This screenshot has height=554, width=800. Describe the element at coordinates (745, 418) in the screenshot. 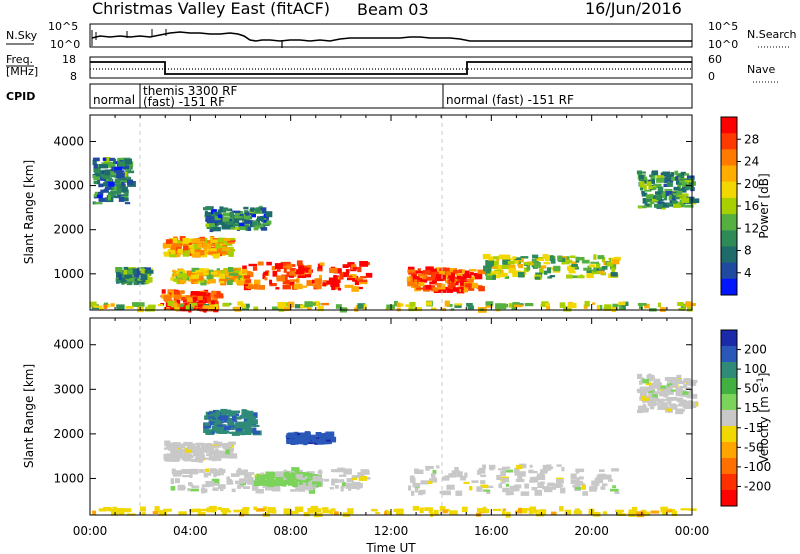

I see `velocity-colorbar: 200 100 50 15 -15 -50 -100 -200` at that location.